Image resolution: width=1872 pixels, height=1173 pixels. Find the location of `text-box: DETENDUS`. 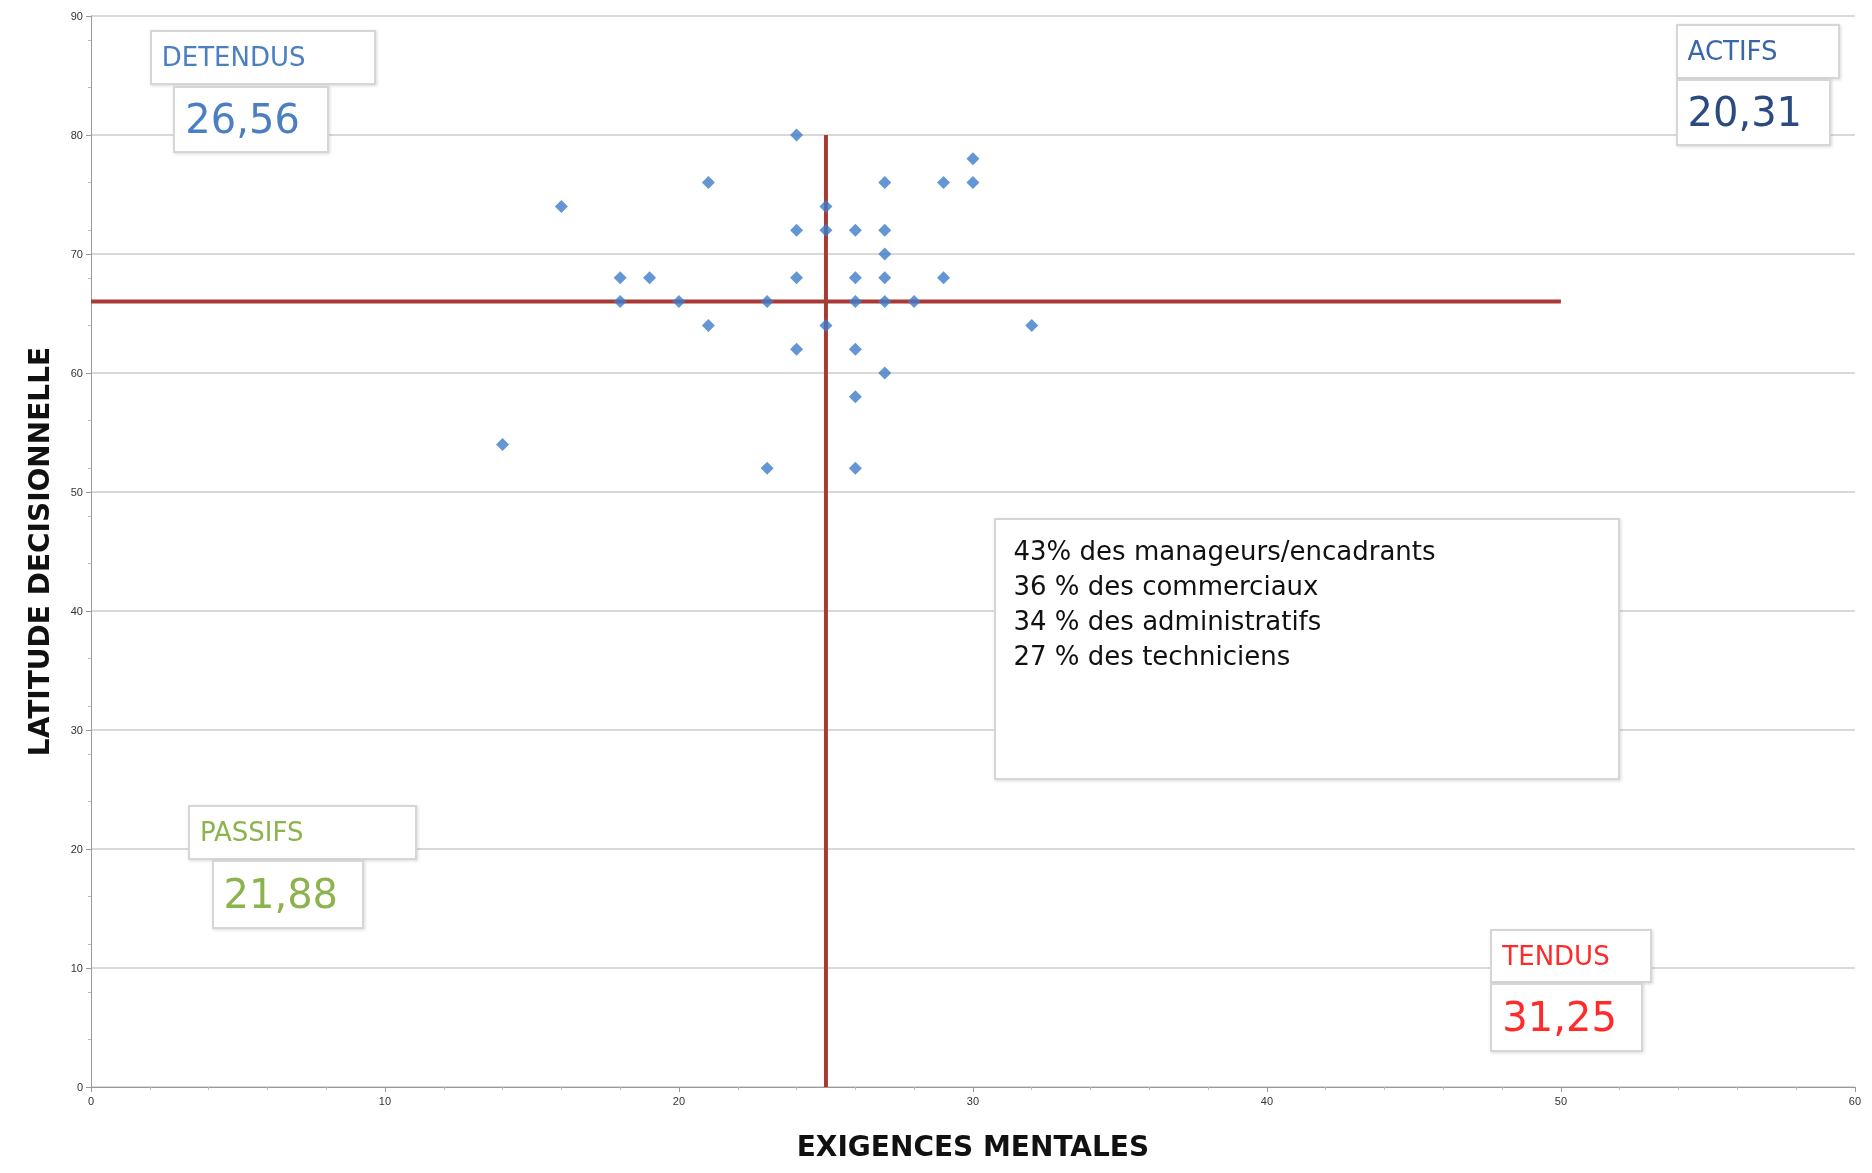

text-box: DETENDUS is located at coordinates (263, 57).